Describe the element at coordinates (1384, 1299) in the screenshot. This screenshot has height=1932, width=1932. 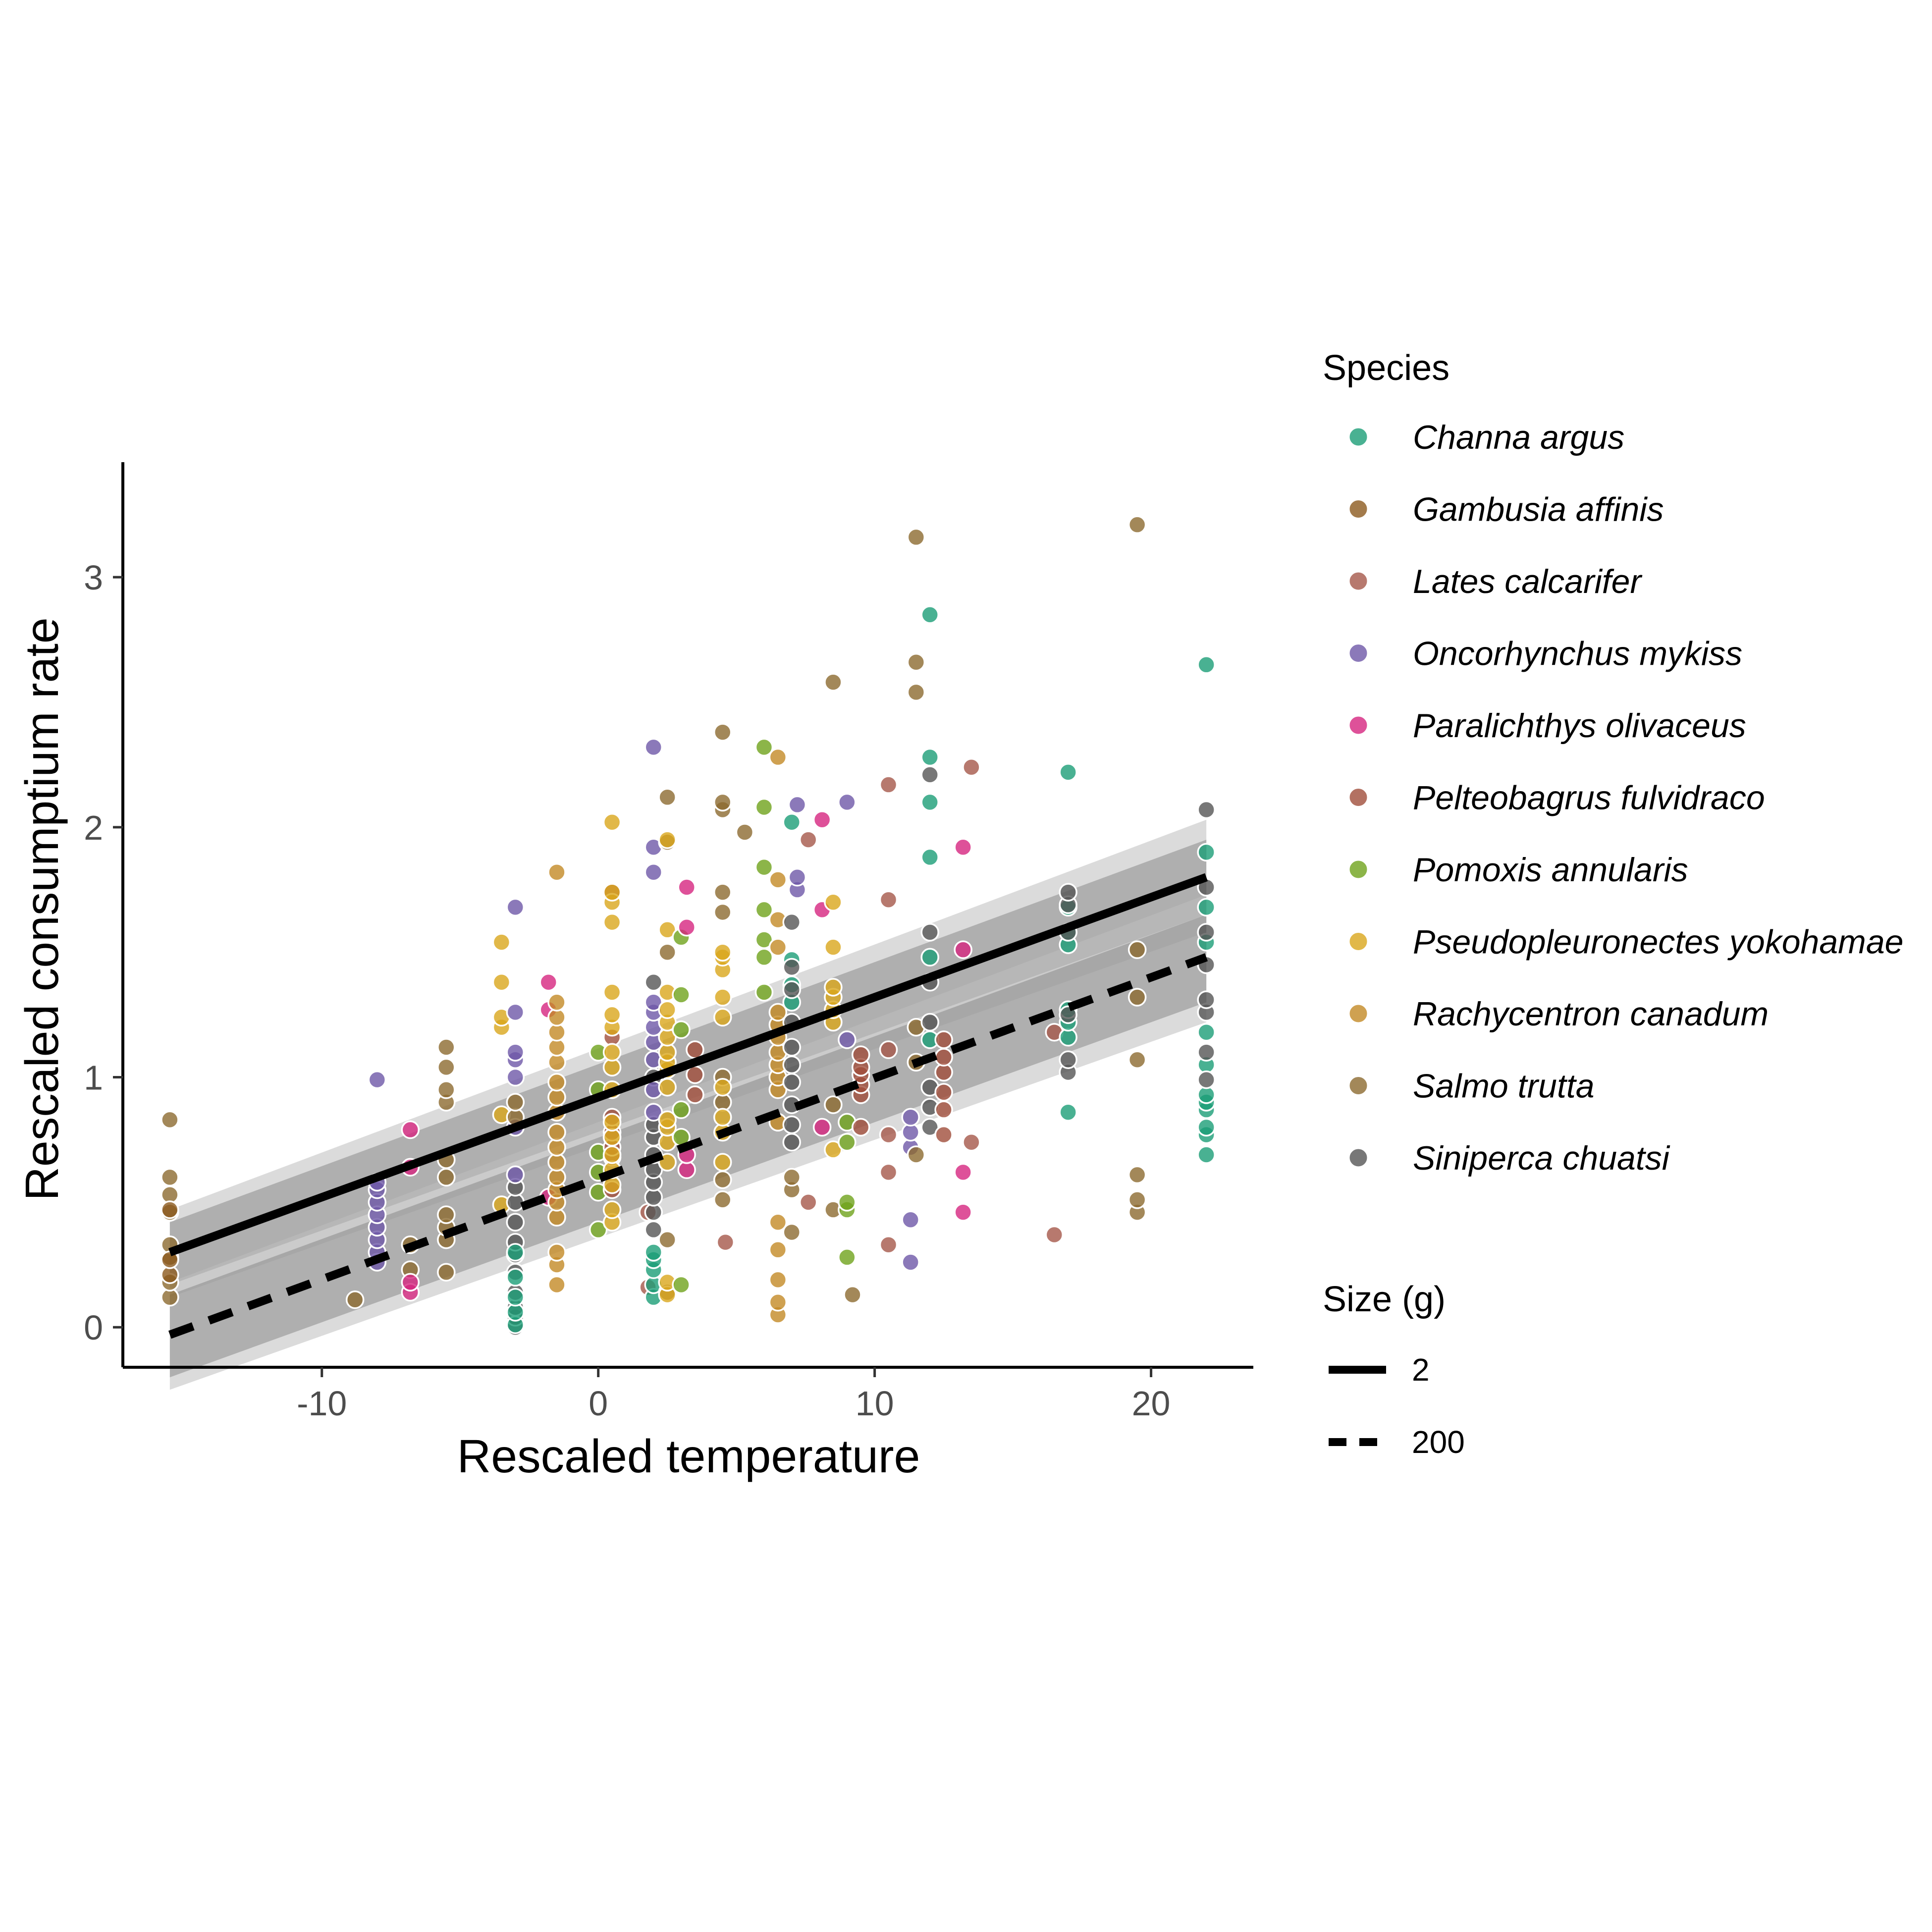
I see `size-legend-title: Size (g)` at that location.